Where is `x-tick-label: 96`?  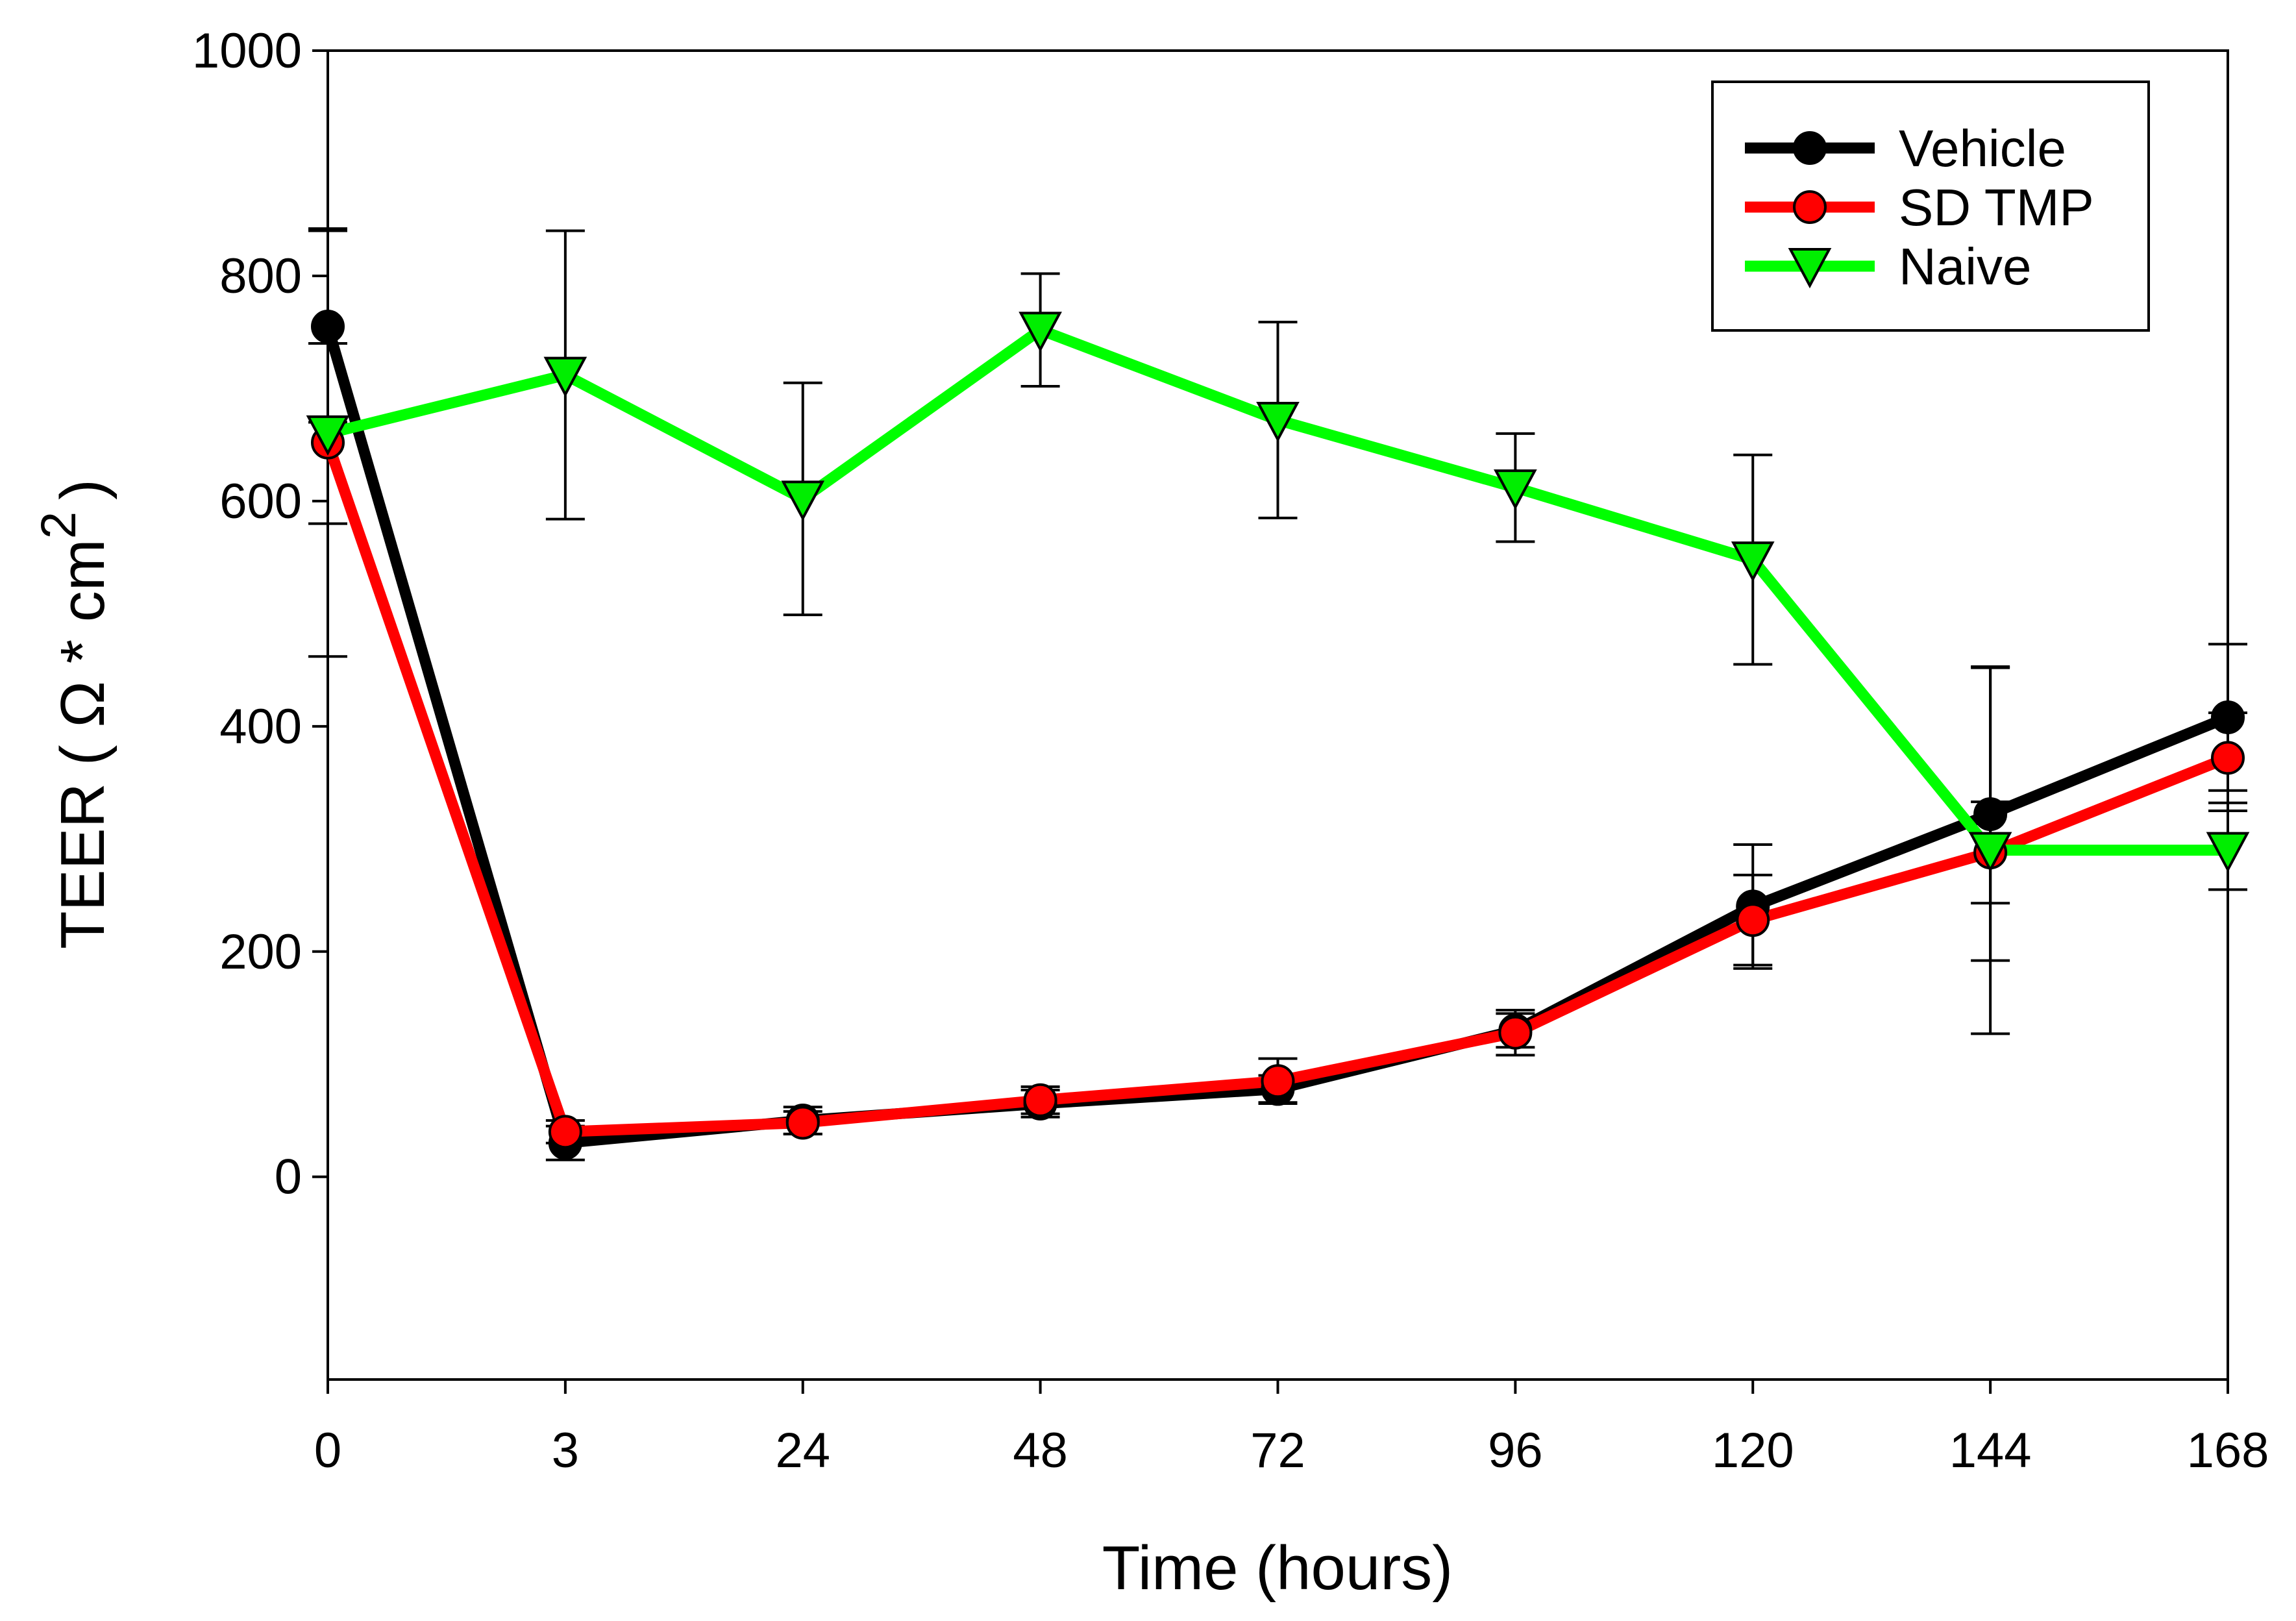 x-tick-label: 96 is located at coordinates (1515, 1450).